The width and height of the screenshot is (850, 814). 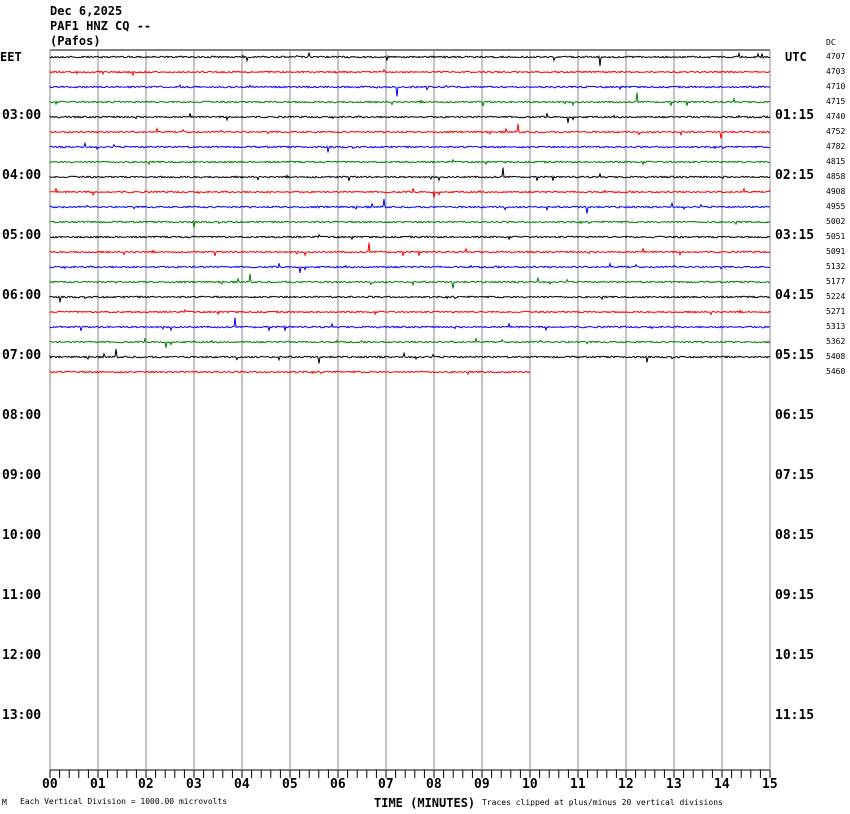 I want to click on right-hour-label: 01:15, so click(x=795, y=115).